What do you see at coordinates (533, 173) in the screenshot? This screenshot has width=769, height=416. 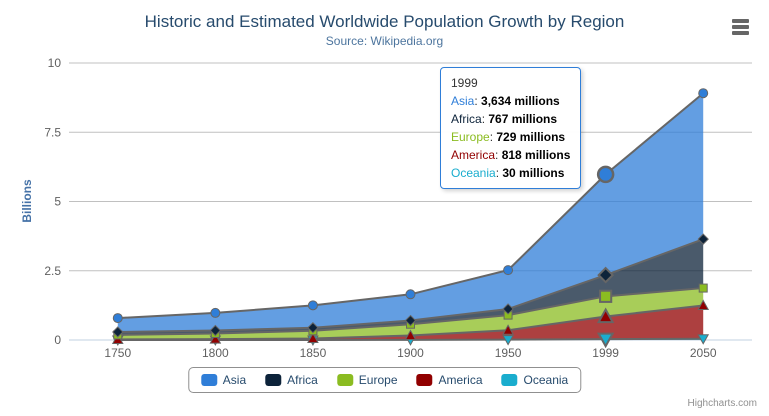 I see `tooltip-value: 30 millions` at bounding box center [533, 173].